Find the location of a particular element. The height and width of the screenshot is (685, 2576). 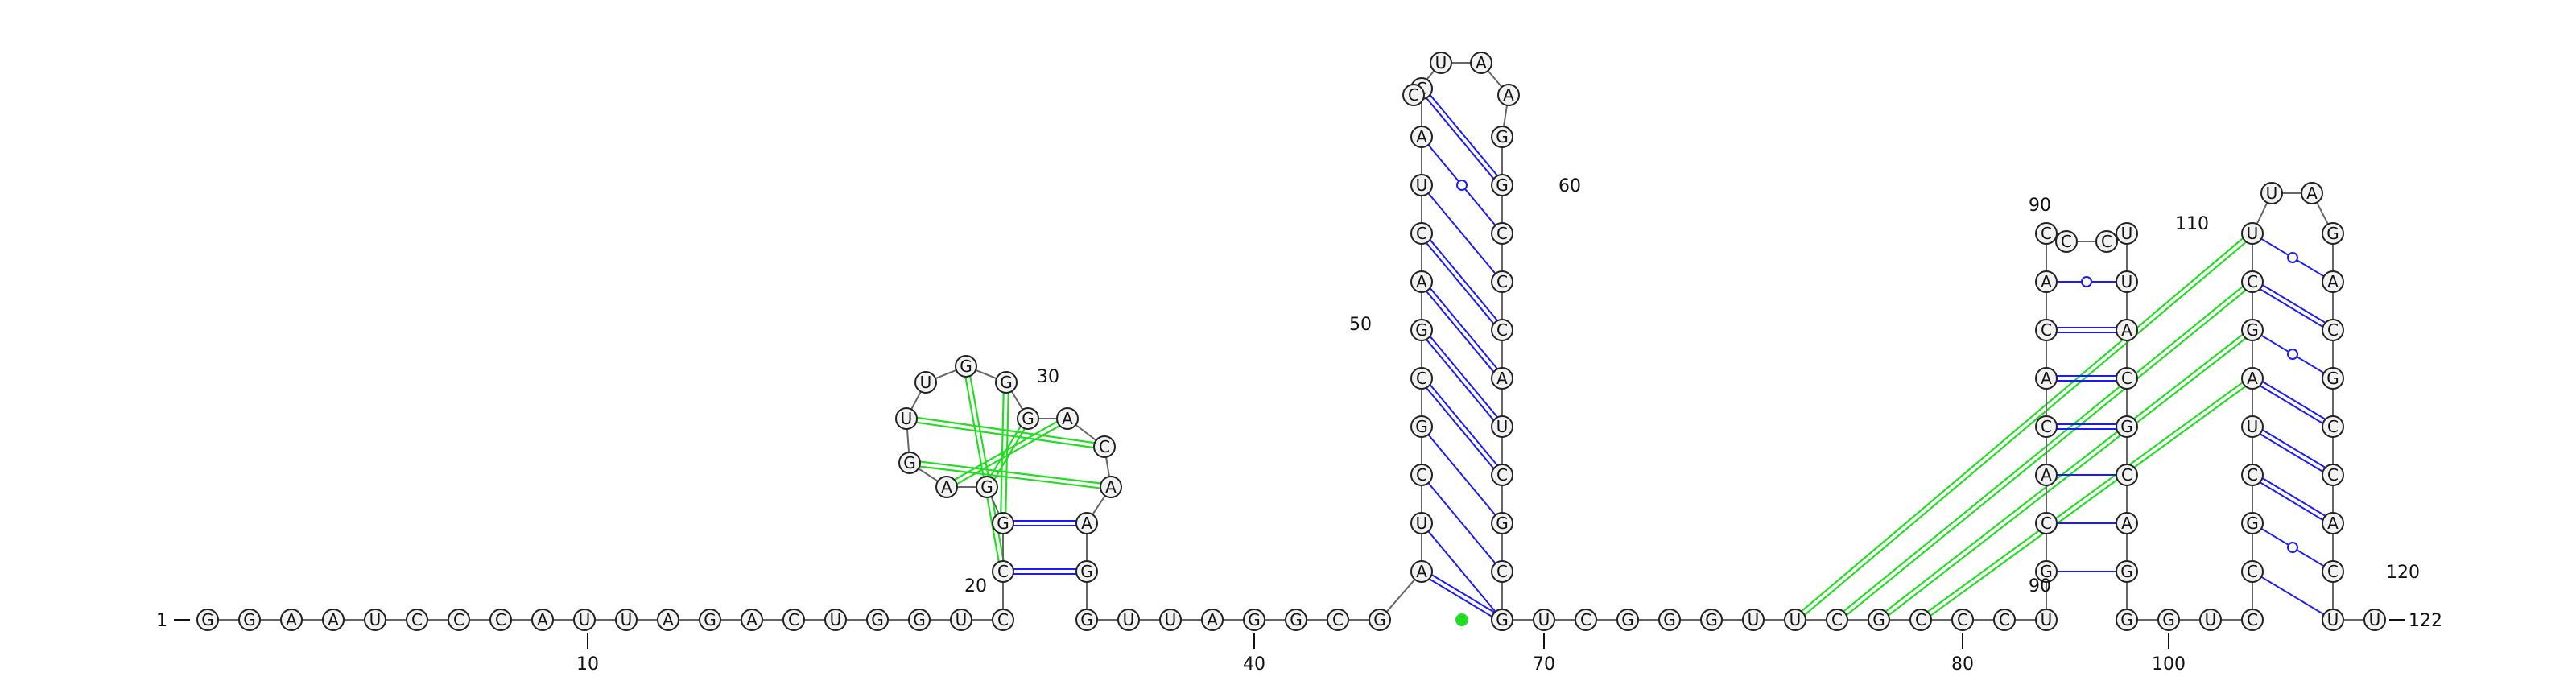

number-label: 80 is located at coordinates (1962, 664).